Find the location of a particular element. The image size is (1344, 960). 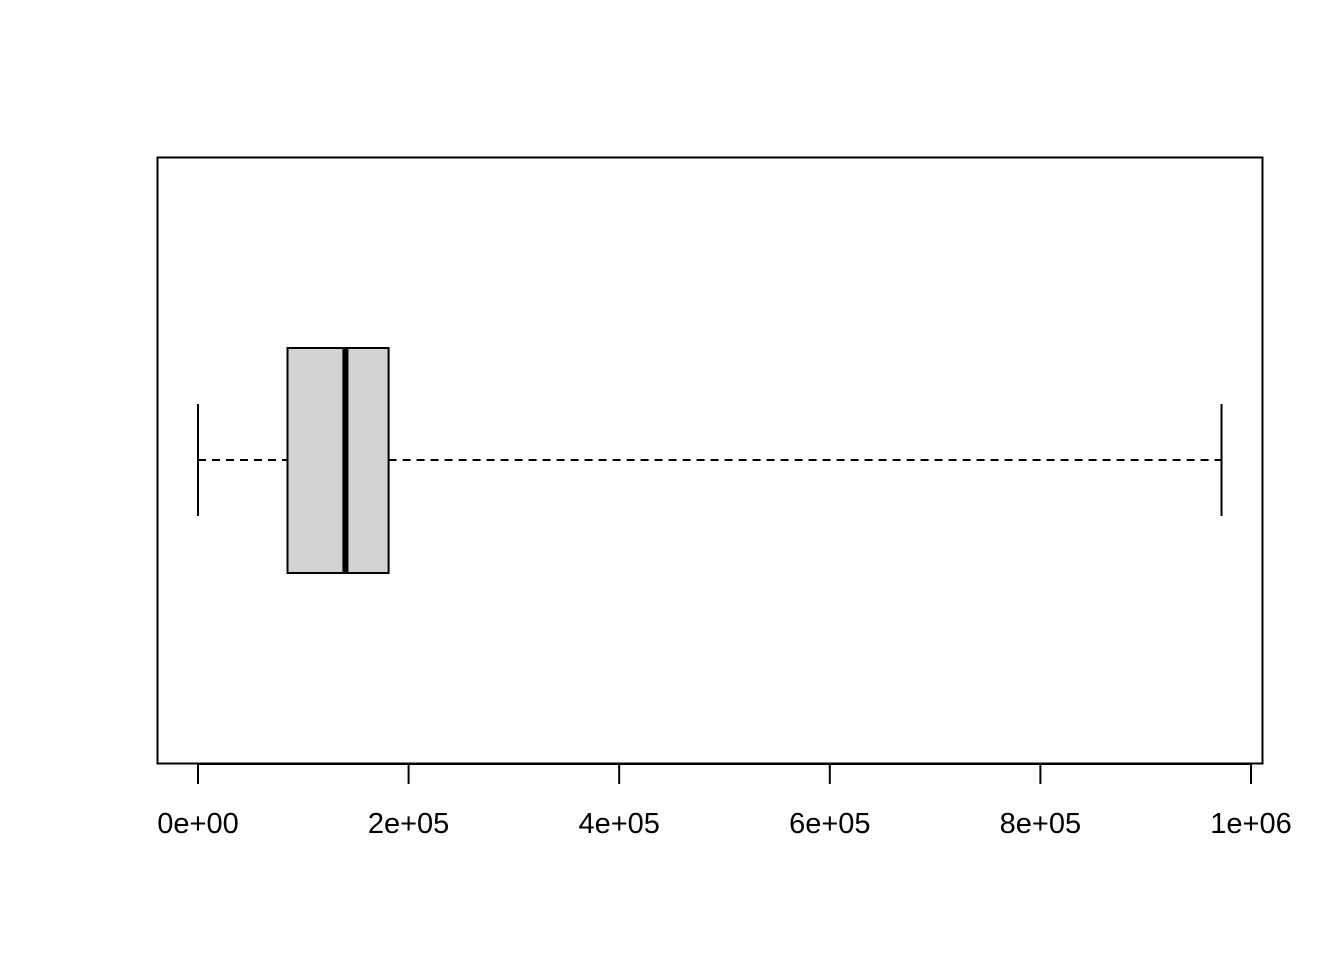

x-tick-label: 2e+05 is located at coordinates (408, 824).